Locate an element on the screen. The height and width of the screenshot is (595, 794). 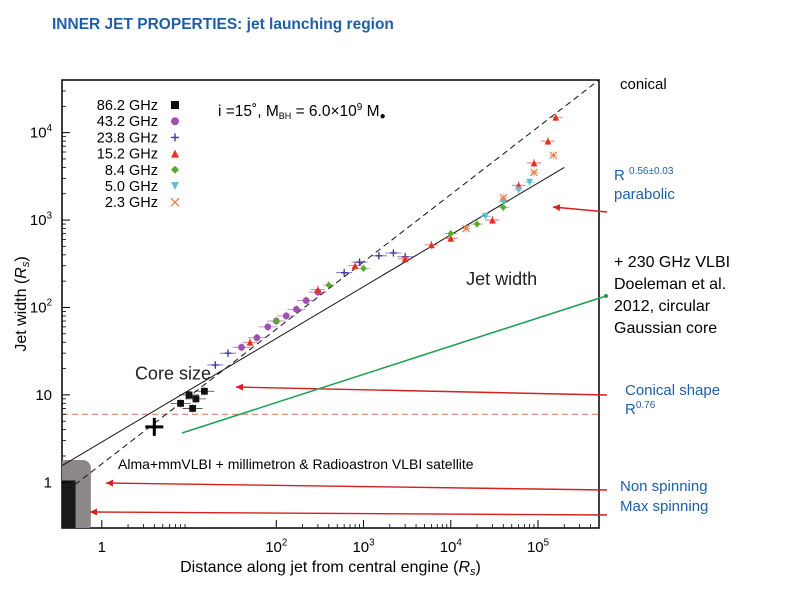
non-spinning-arrow-head is located at coordinates (110, 483).